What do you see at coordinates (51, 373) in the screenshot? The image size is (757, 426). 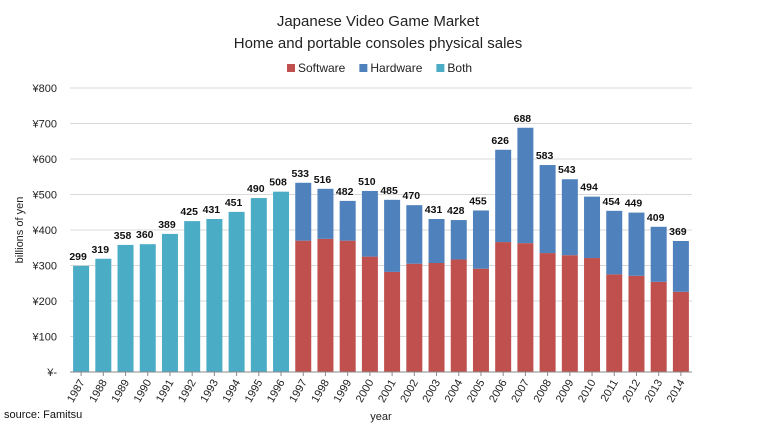 I see `y-tick-label: ¥-` at bounding box center [51, 373].